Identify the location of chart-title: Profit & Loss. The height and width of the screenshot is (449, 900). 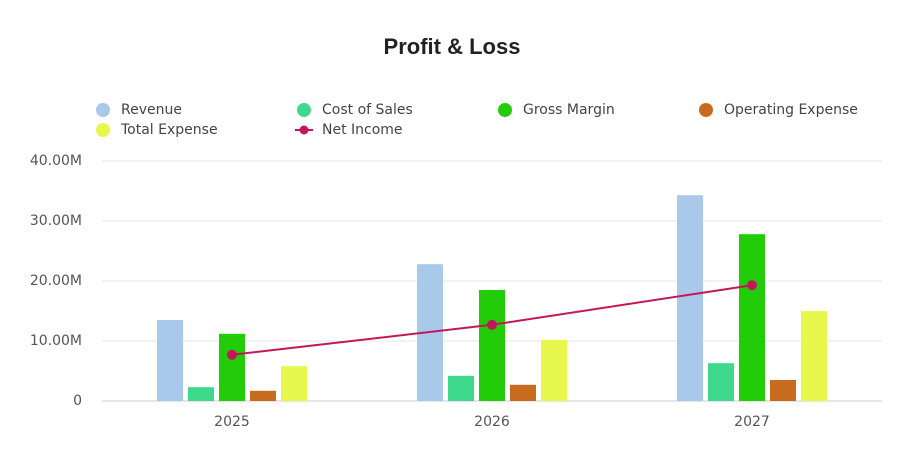
(452, 46).